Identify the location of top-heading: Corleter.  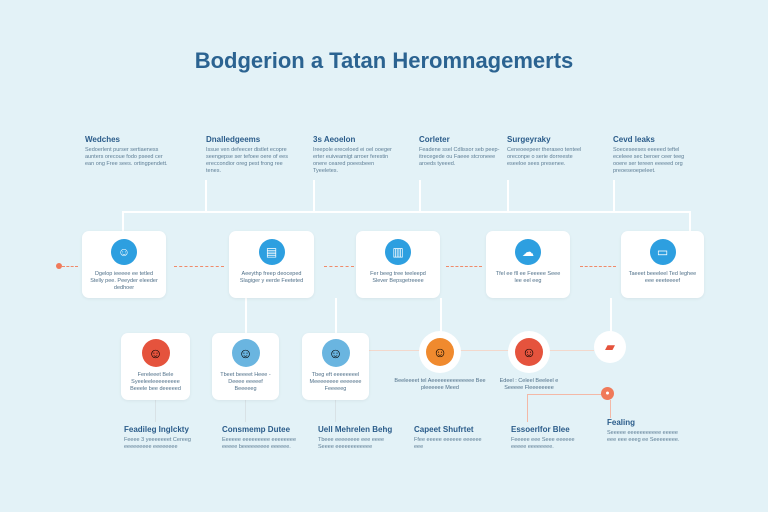
(434, 139).